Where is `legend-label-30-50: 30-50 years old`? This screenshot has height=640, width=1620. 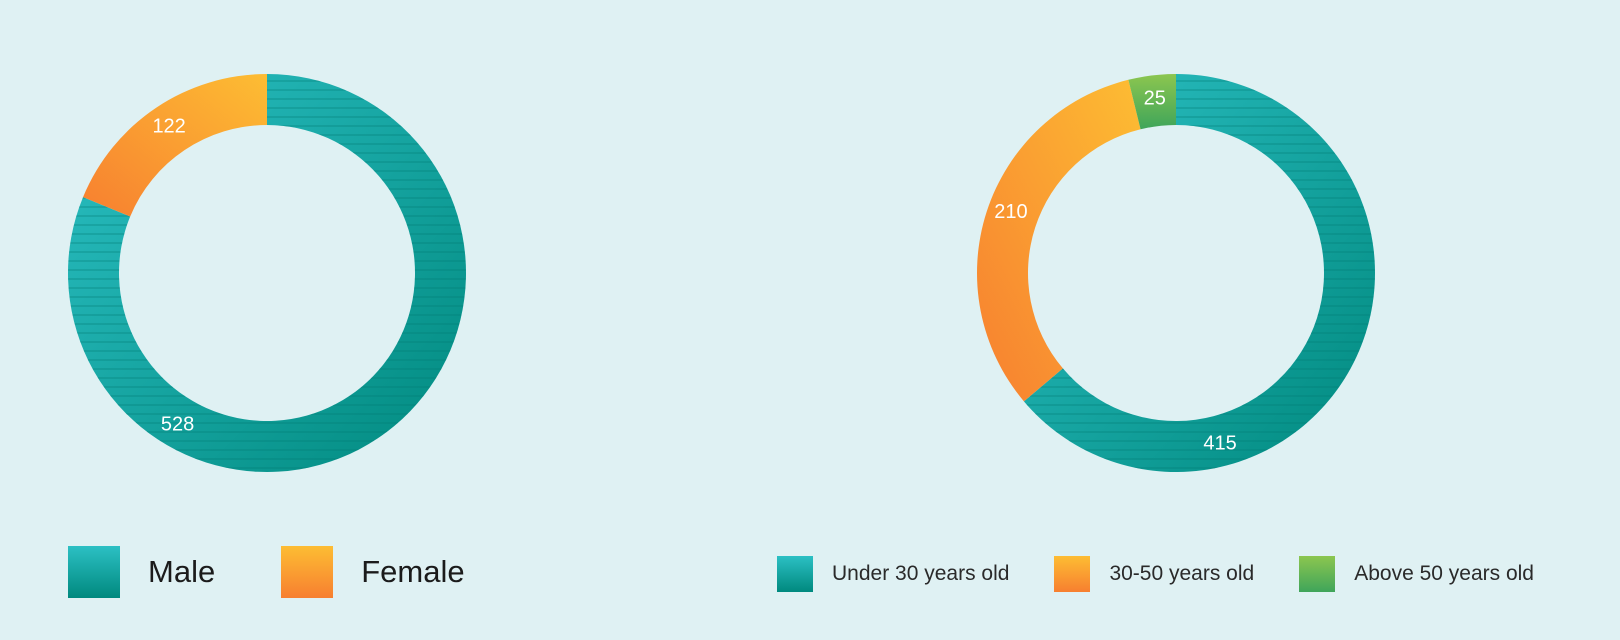 legend-label-30-50: 30-50 years old is located at coordinates (1182, 573).